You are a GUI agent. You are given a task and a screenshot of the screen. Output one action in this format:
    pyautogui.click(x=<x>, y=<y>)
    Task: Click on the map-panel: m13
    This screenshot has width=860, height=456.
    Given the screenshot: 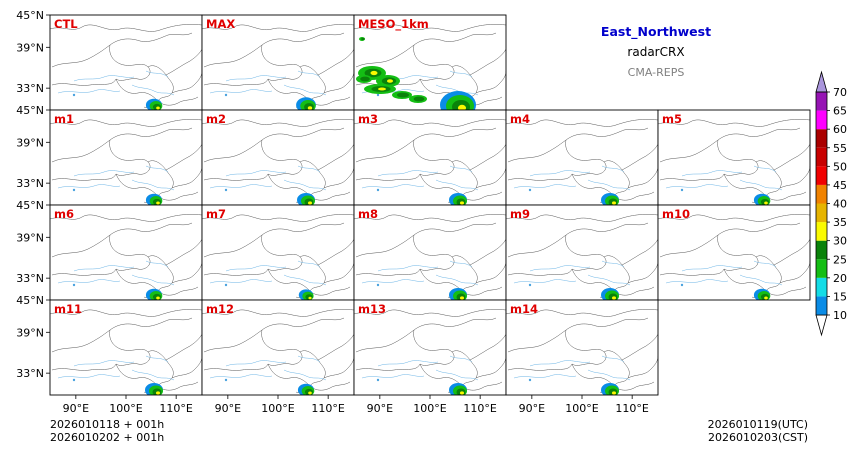 What is the action you would take?
    pyautogui.click(x=430, y=347)
    